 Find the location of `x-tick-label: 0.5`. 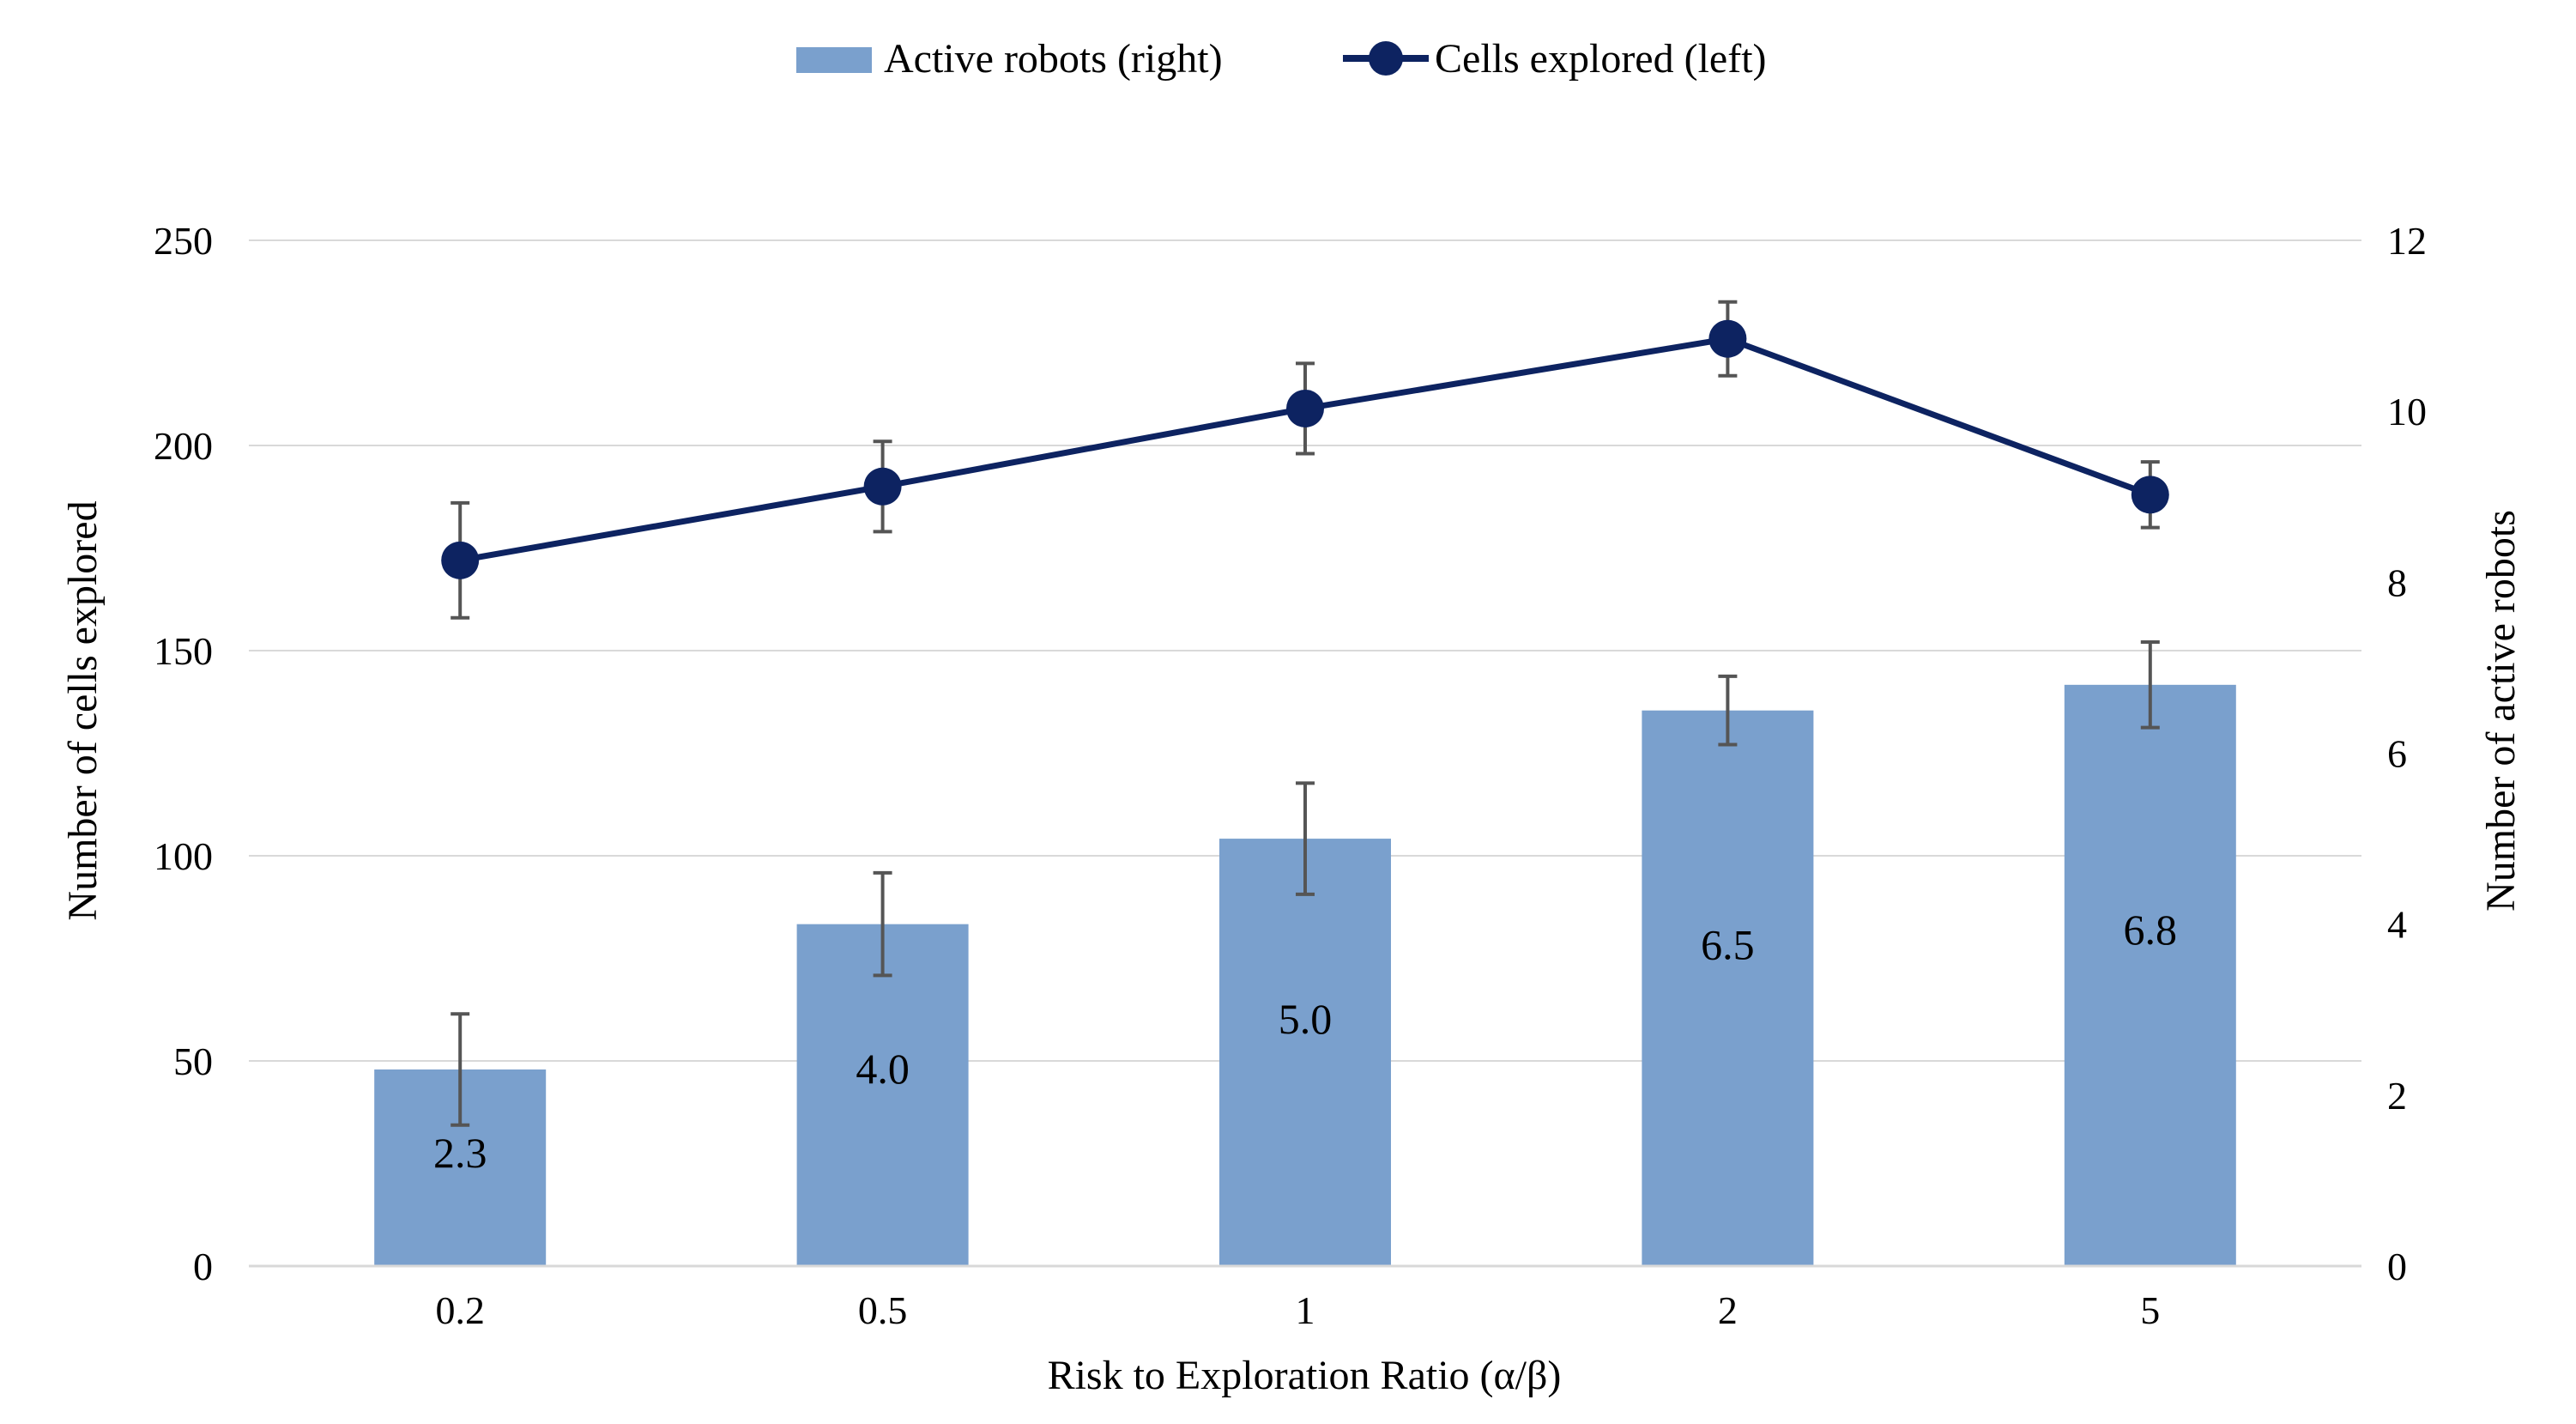

x-tick-label: 0.5 is located at coordinates (883, 1310).